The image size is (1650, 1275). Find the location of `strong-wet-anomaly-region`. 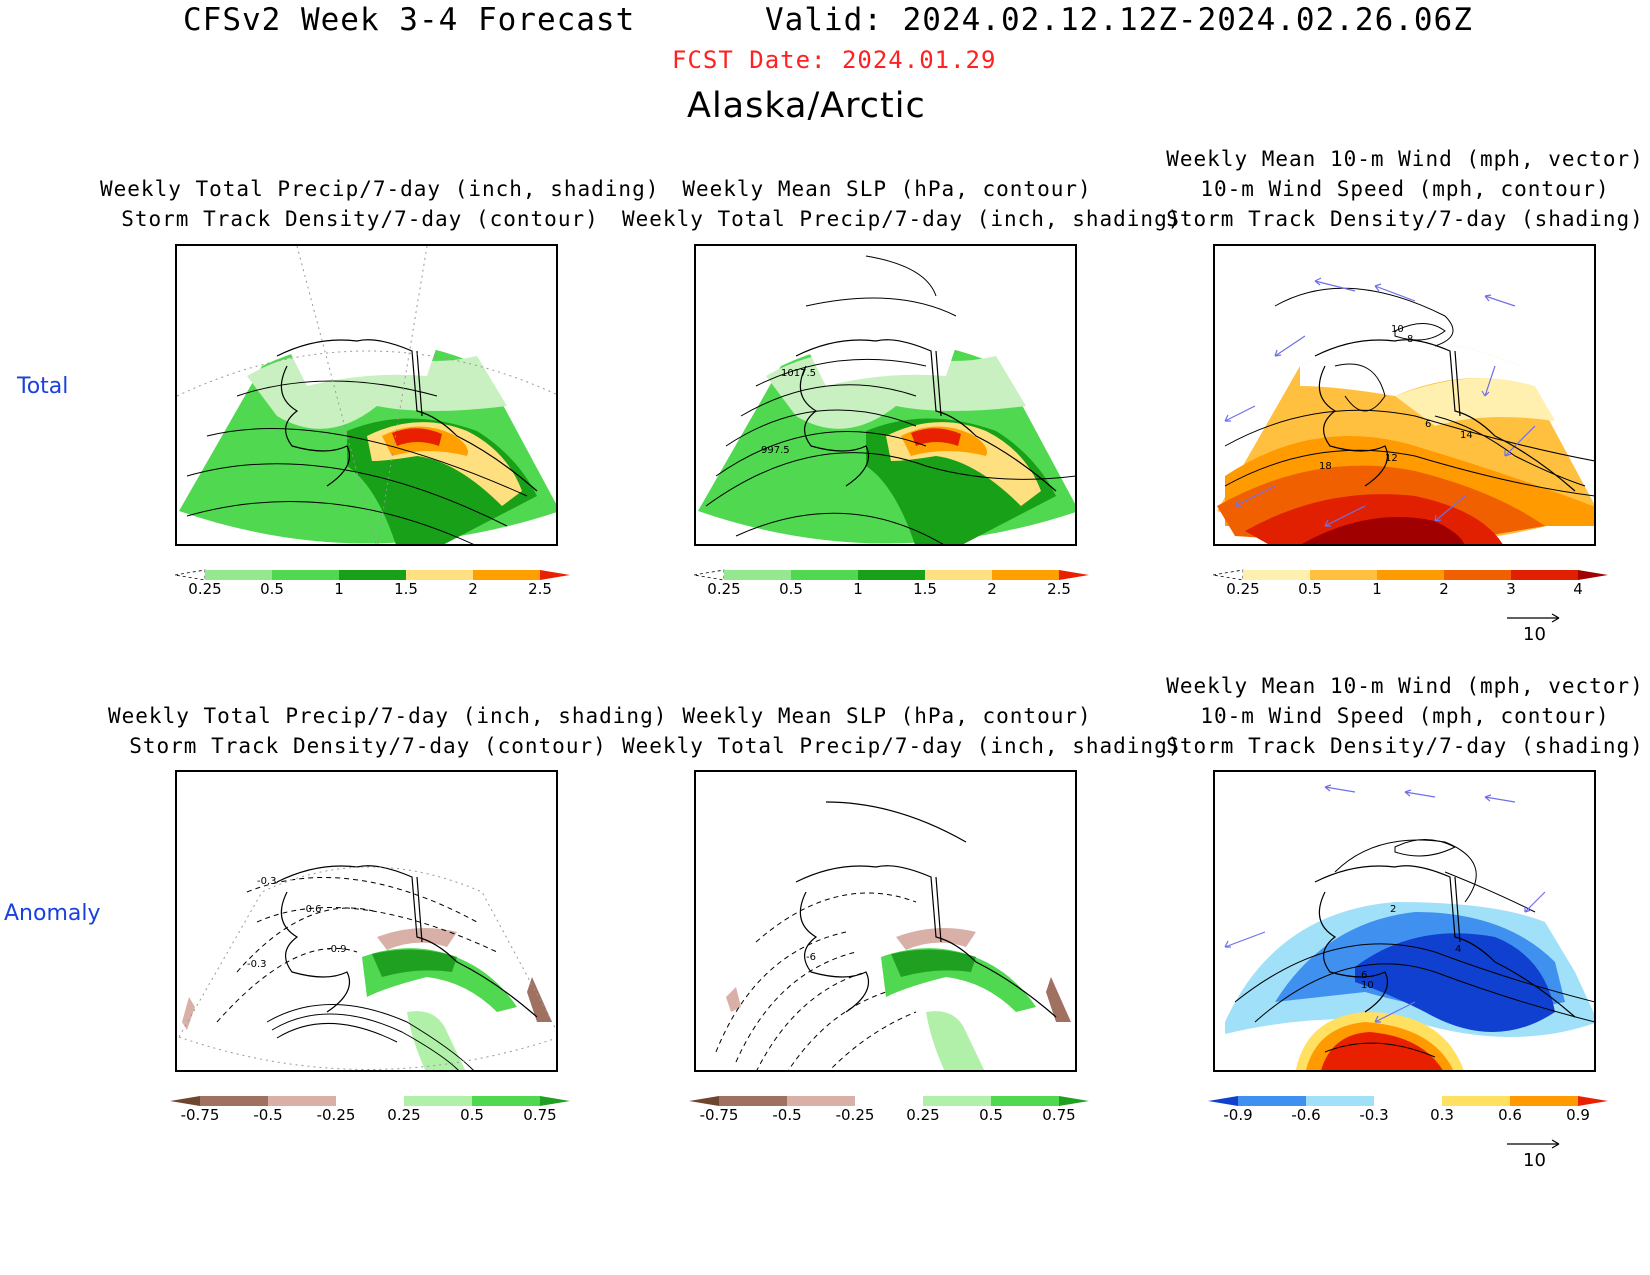

strong-wet-anomaly-region is located at coordinates (414, 963).